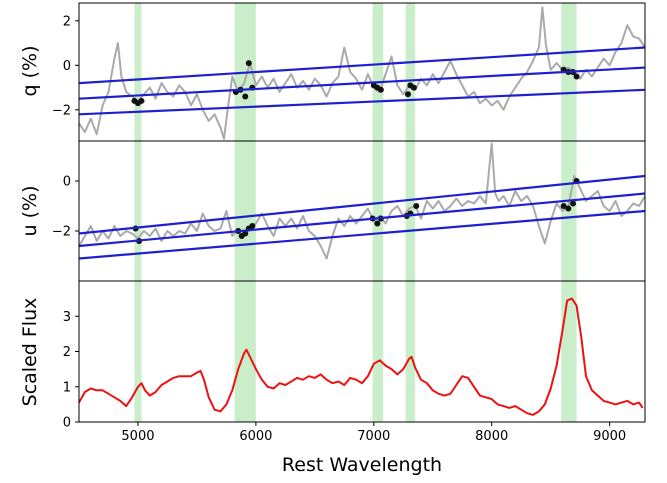 The image size is (667, 483). Describe the element at coordinates (30, 211) in the screenshot. I see `ylabel-u: u (%)` at that location.